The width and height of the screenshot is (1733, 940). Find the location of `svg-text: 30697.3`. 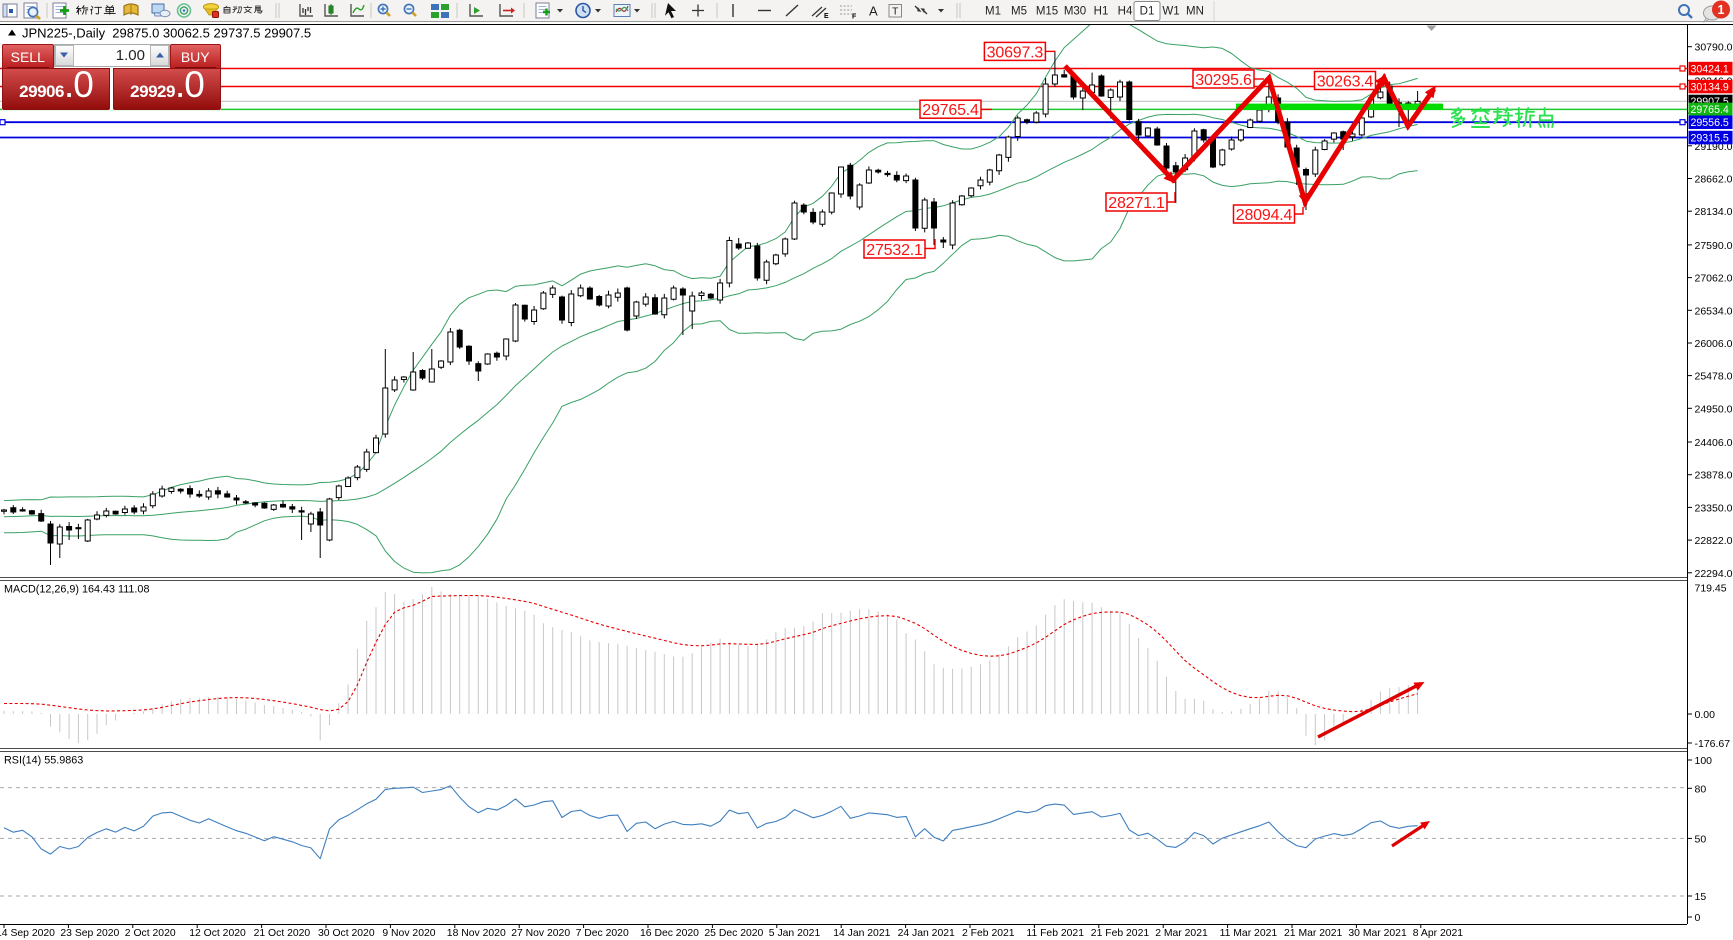

svg-text: 30697.3 is located at coordinates (1015, 52).